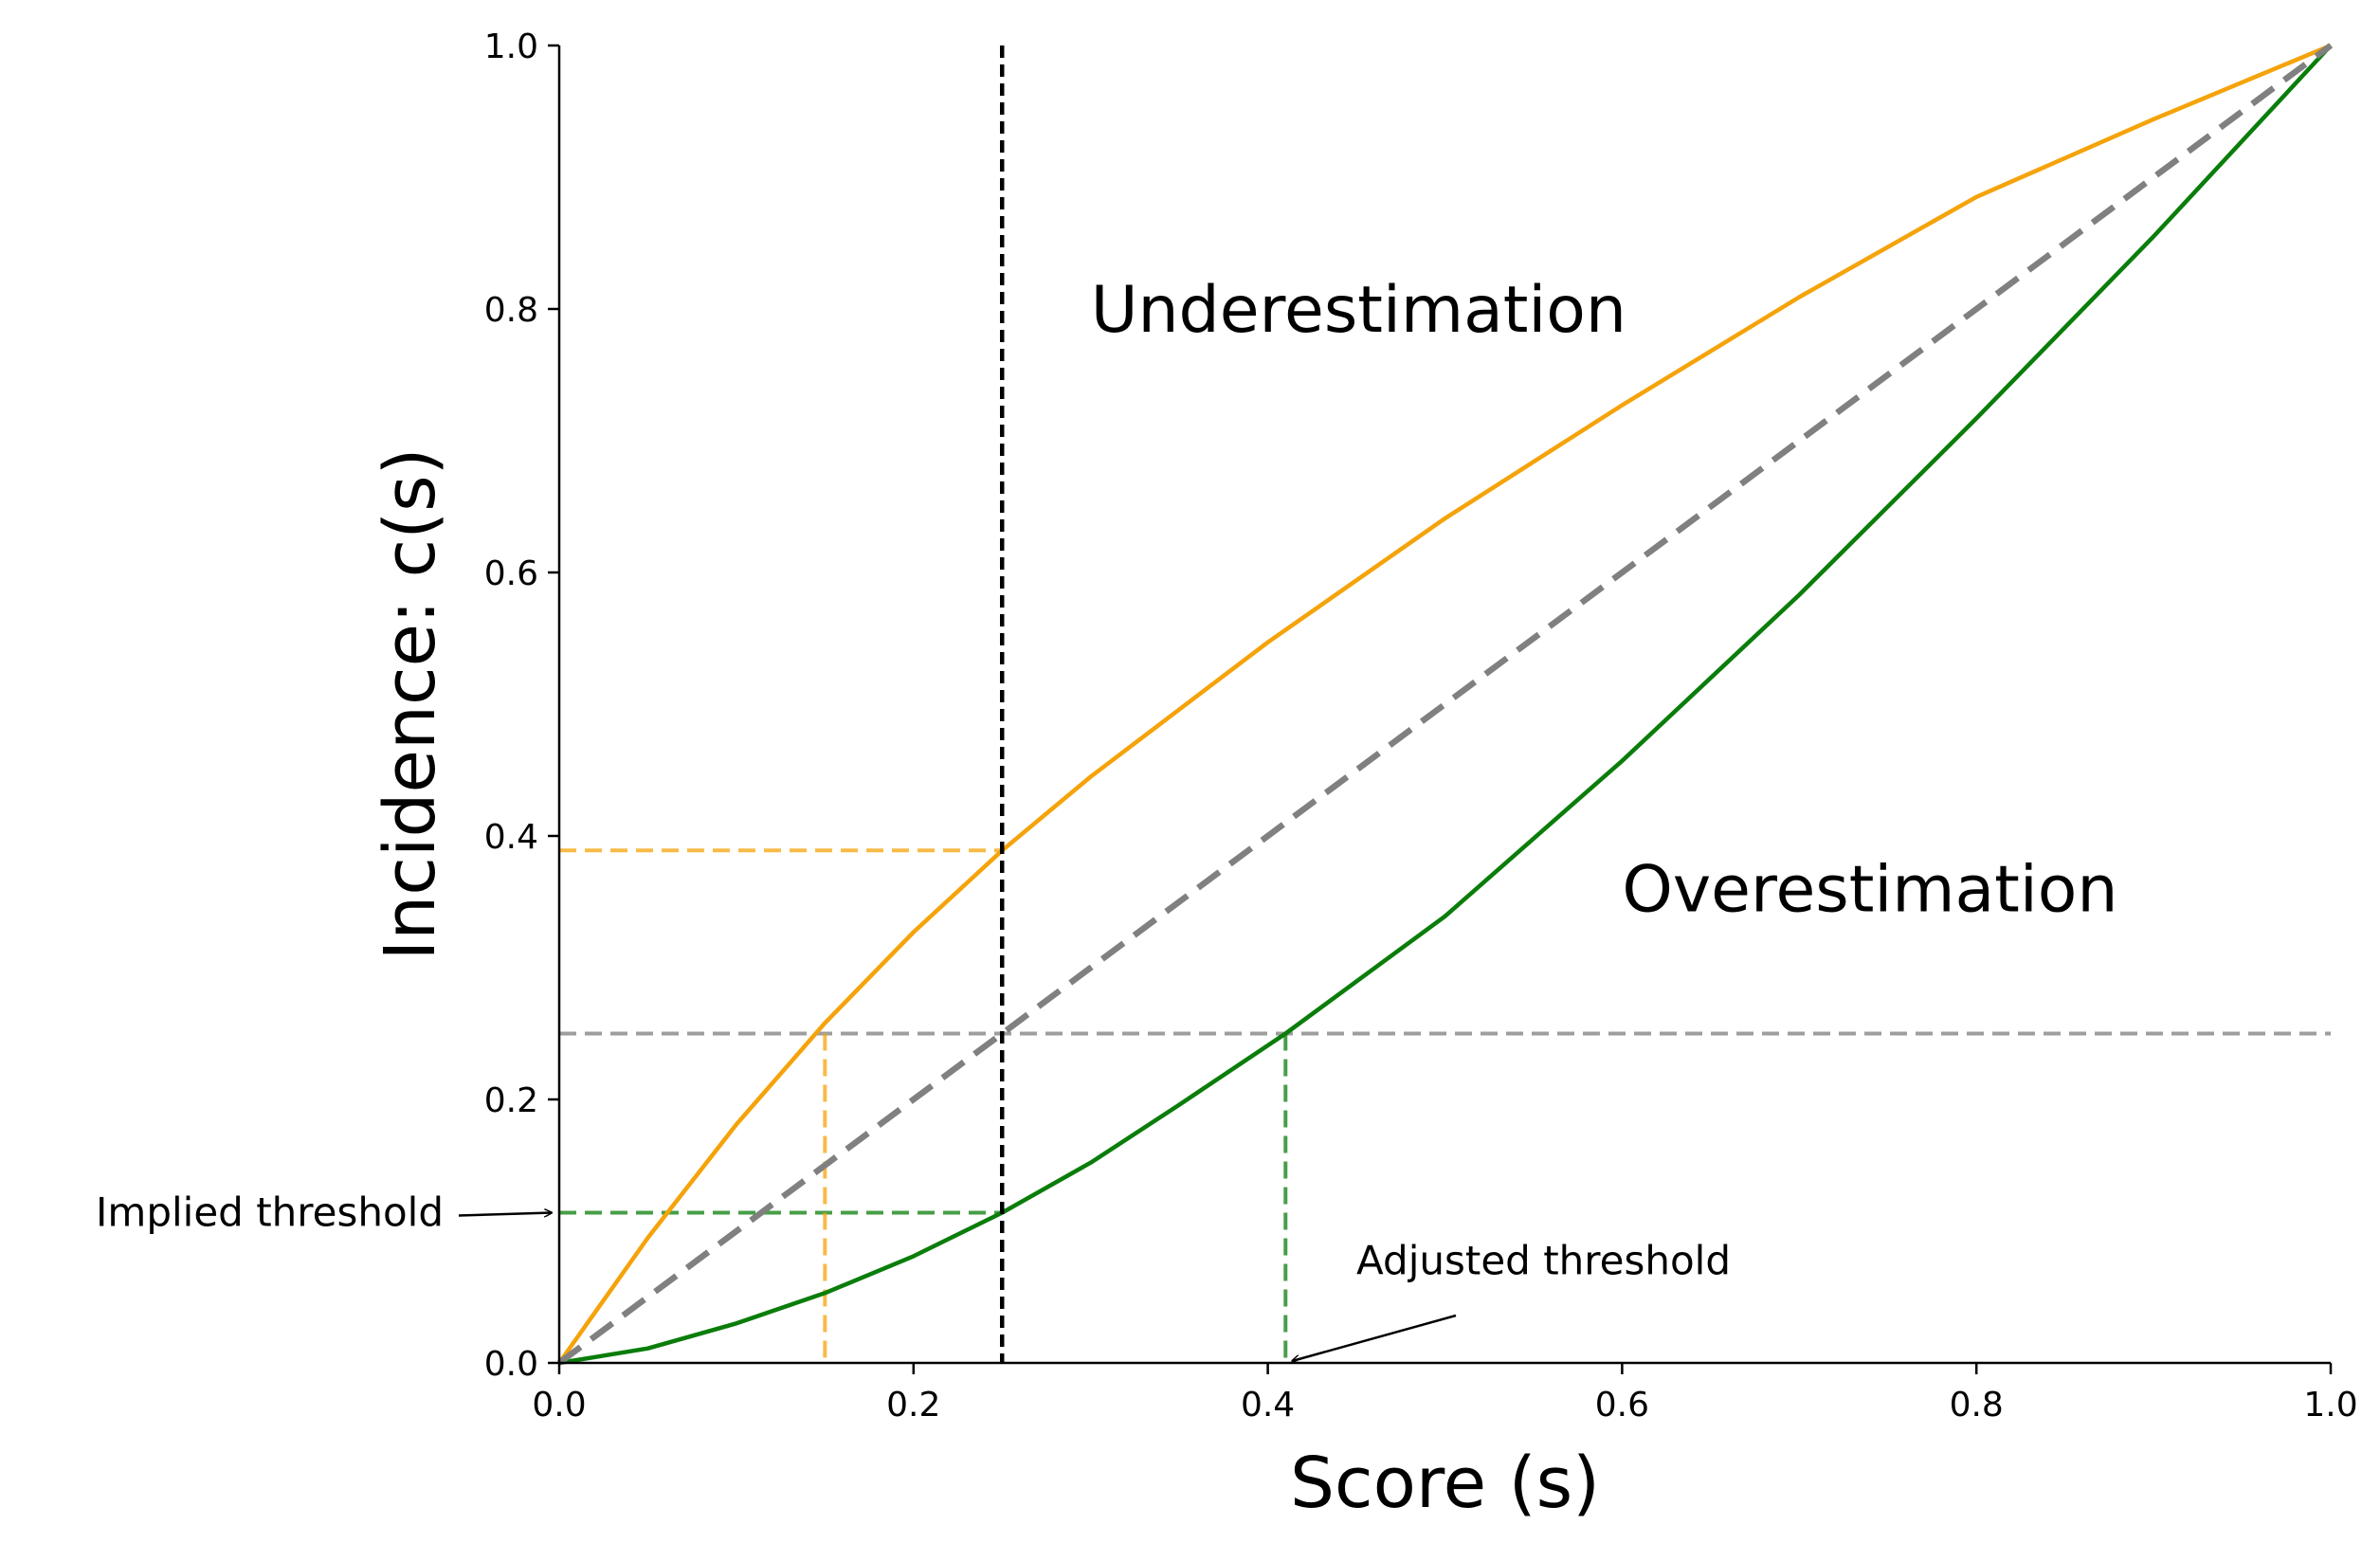 The width and height of the screenshot is (2380, 1543). What do you see at coordinates (511, 310) in the screenshot?
I see `y-tick-label: 0.8` at bounding box center [511, 310].